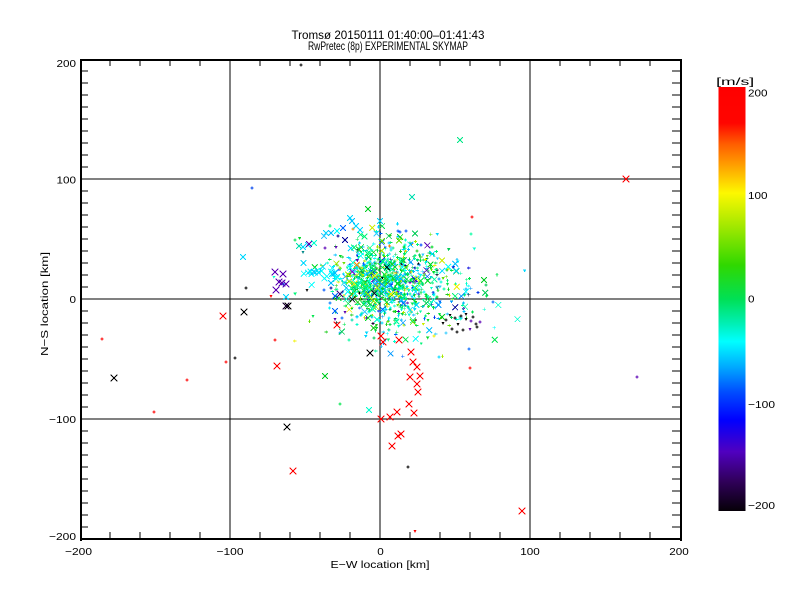 The height and width of the screenshot is (600, 800). What do you see at coordinates (388, 46) in the screenshot?
I see `svg-text:RwPretec (8p) EXPERIMENTAL SKY: RwPretec (8p) EXPERIMENTAL SKYMAP` at bounding box center [388, 46].